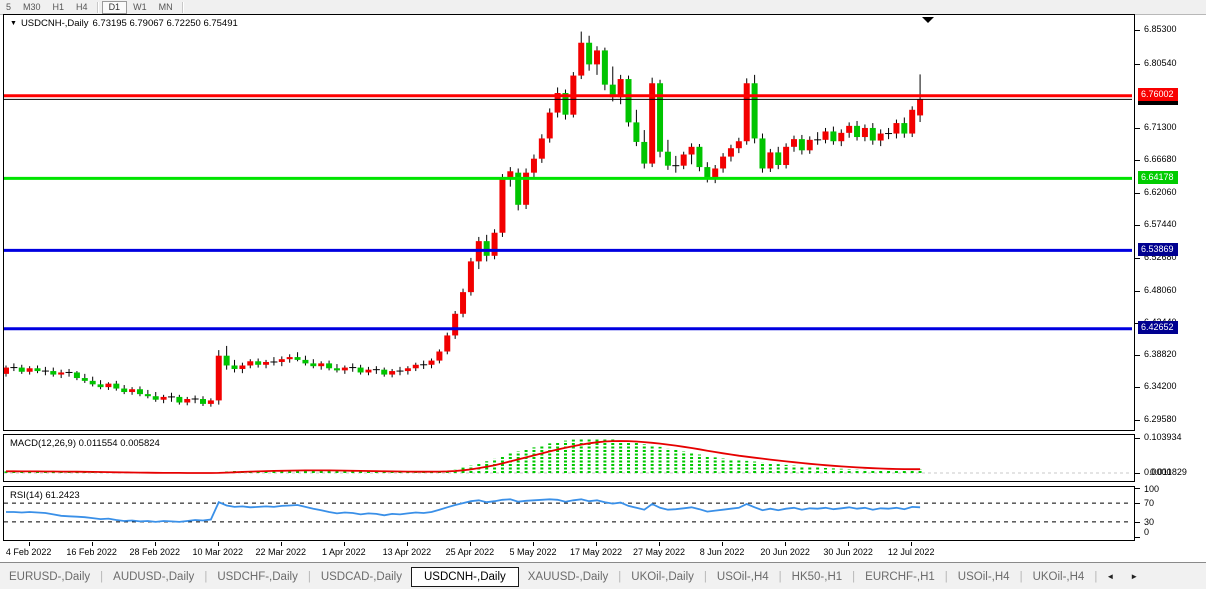 Image resolution: width=1206 pixels, height=589 pixels. I want to click on macd-pane: MACD(12,26,9) 0.011554 0.005824, so click(569, 458).